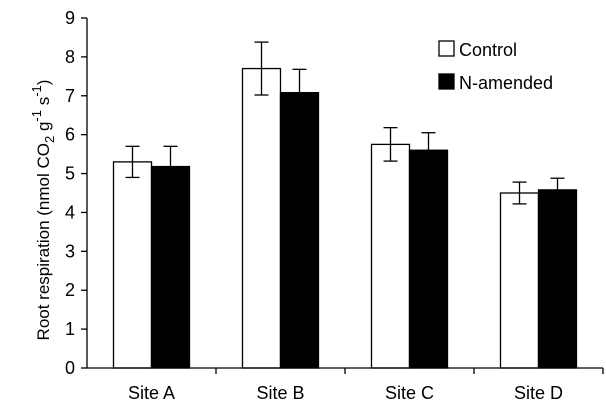 The height and width of the screenshot is (412, 606). Describe the element at coordinates (70, 251) in the screenshot. I see `y-tick-label: 3` at that location.